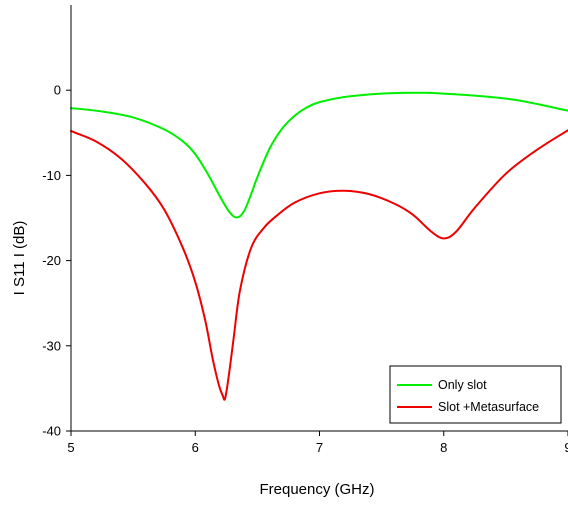 The width and height of the screenshot is (568, 507). I want to click on legend: Only slot Slot +Metasurface, so click(475, 394).